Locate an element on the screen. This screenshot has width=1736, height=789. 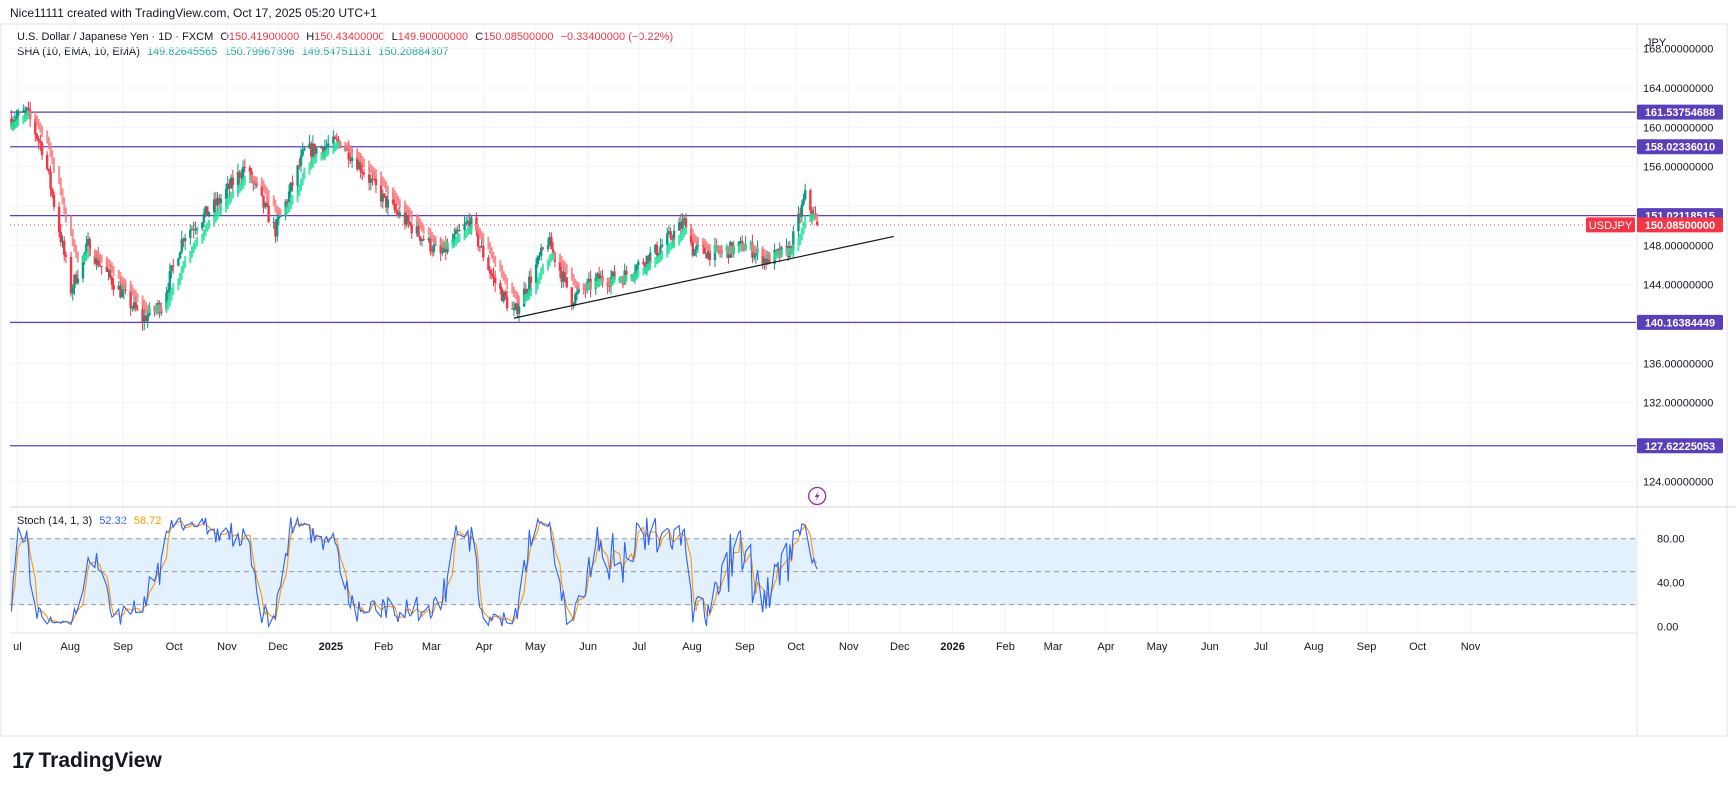
stoch-y-tick-label: 80.00 is located at coordinates (1671, 540).